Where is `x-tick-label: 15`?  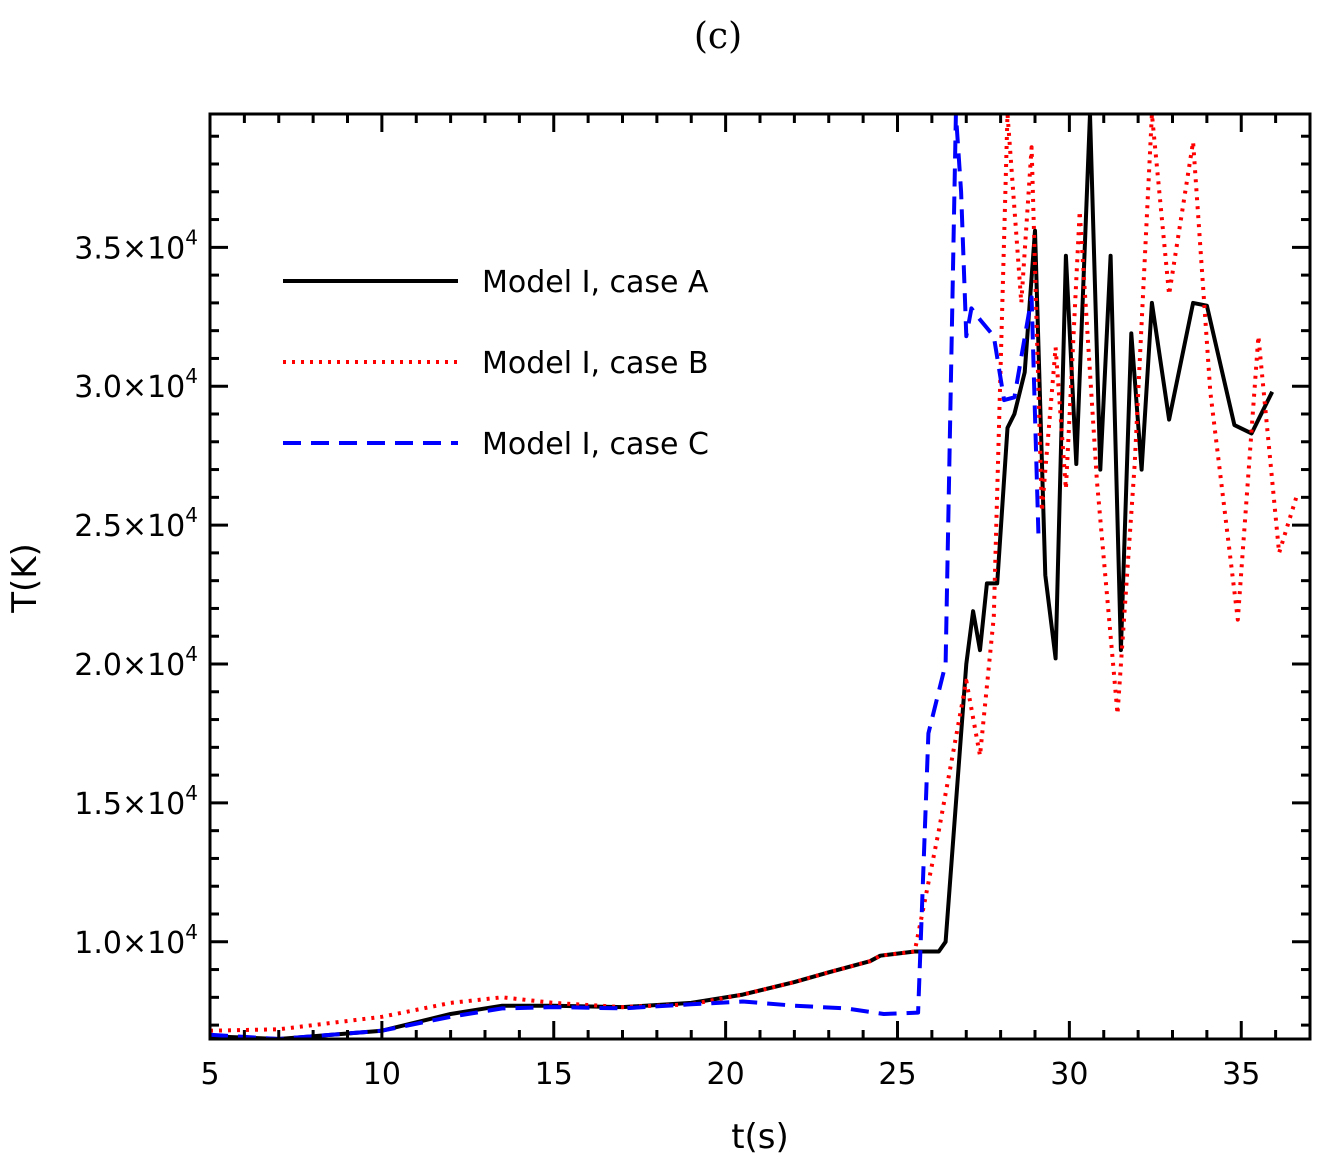 x-tick-label: 15 is located at coordinates (554, 1074).